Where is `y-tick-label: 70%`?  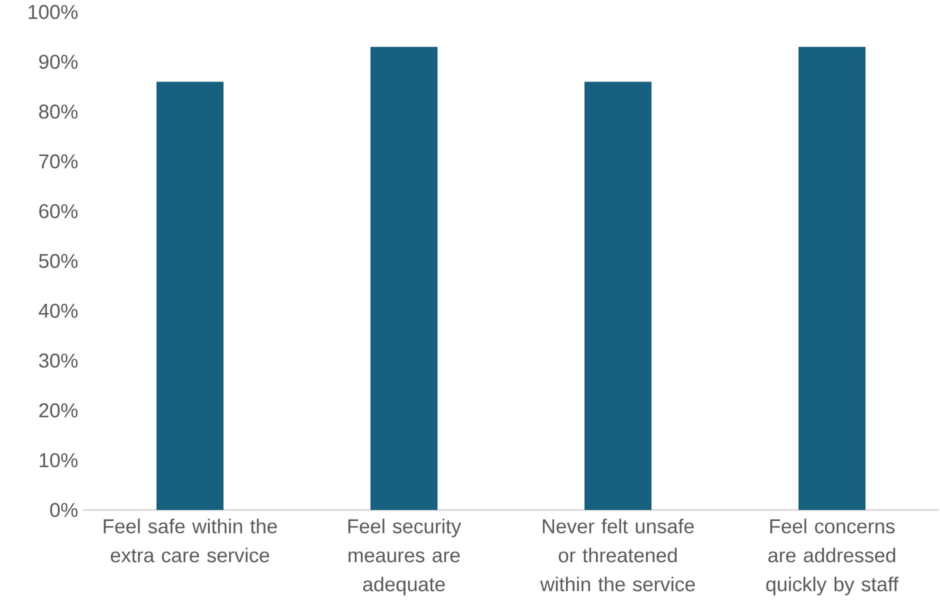
y-tick-label: 70% is located at coordinates (58, 161).